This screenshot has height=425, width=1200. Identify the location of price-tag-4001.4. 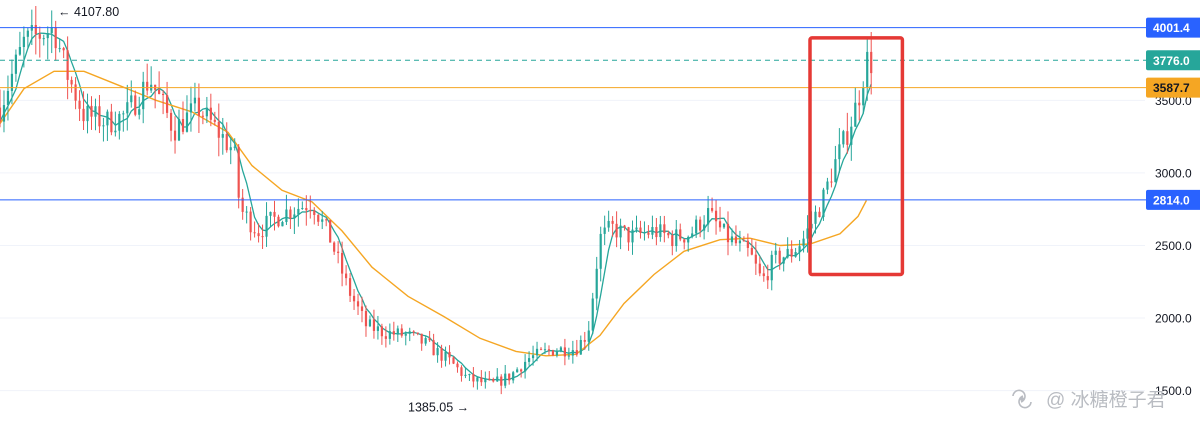
(1173, 27).